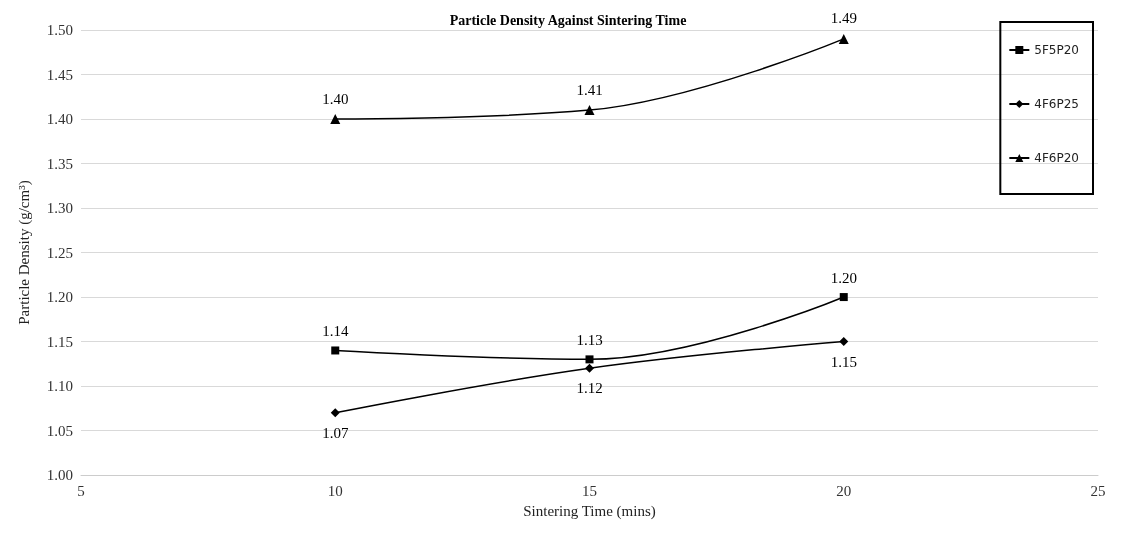 This screenshot has height=533, width=1137. What do you see at coordinates (568, 20) in the screenshot?
I see `chart-title: Particle Density Against Sintering Time` at bounding box center [568, 20].